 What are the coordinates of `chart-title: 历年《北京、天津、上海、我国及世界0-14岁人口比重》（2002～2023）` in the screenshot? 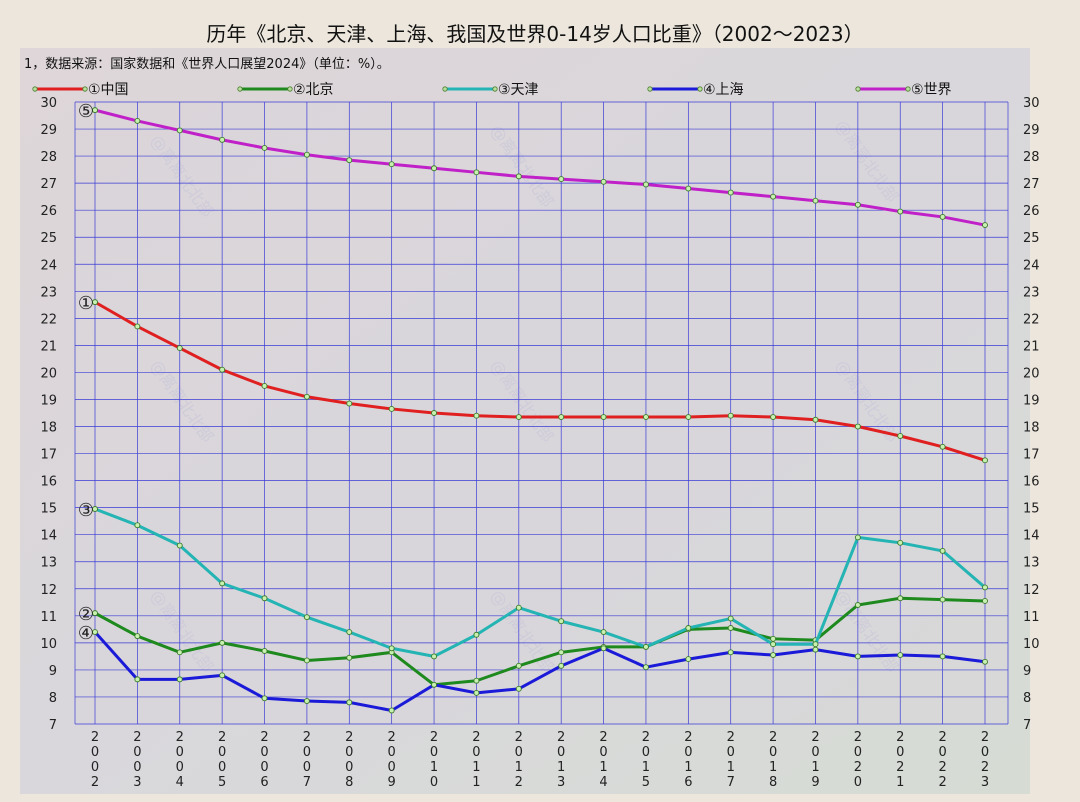 It's located at (534, 34).